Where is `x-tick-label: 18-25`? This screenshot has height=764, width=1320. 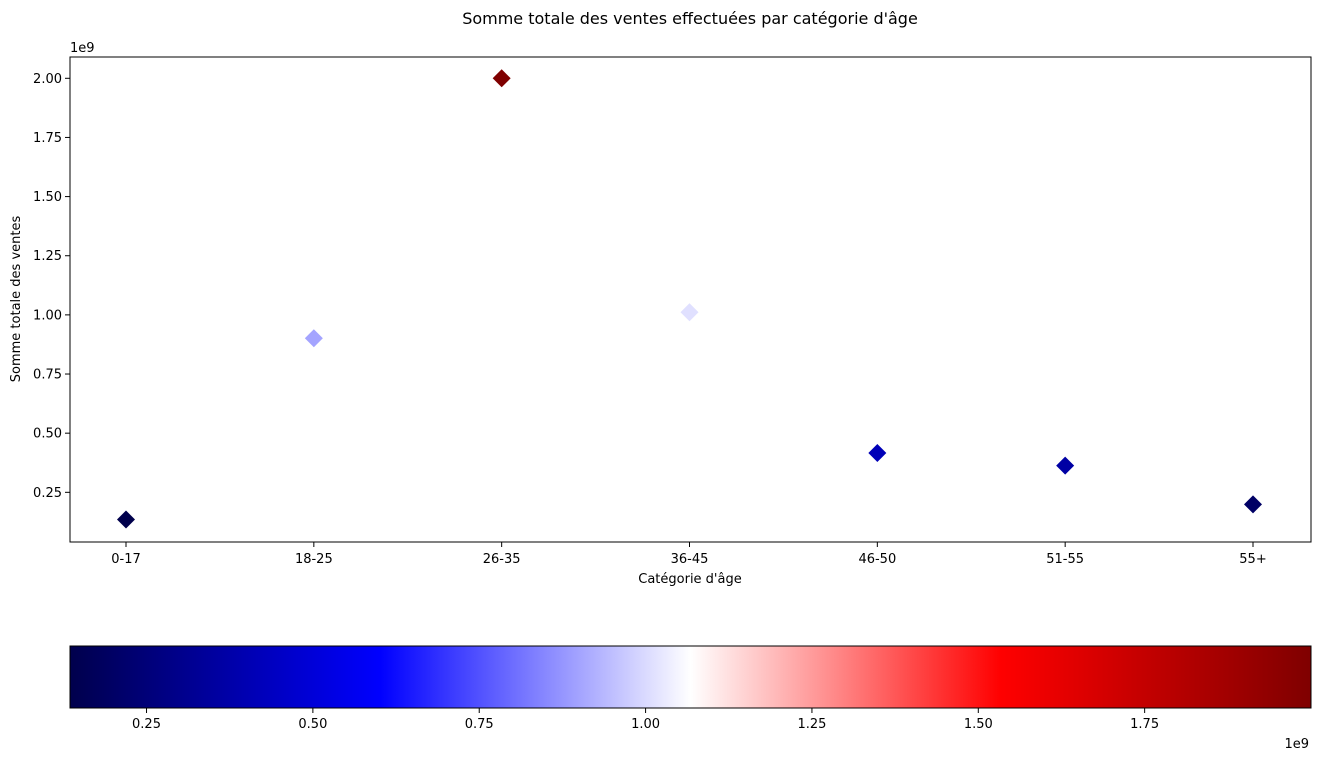 x-tick-label: 18-25 is located at coordinates (314, 559).